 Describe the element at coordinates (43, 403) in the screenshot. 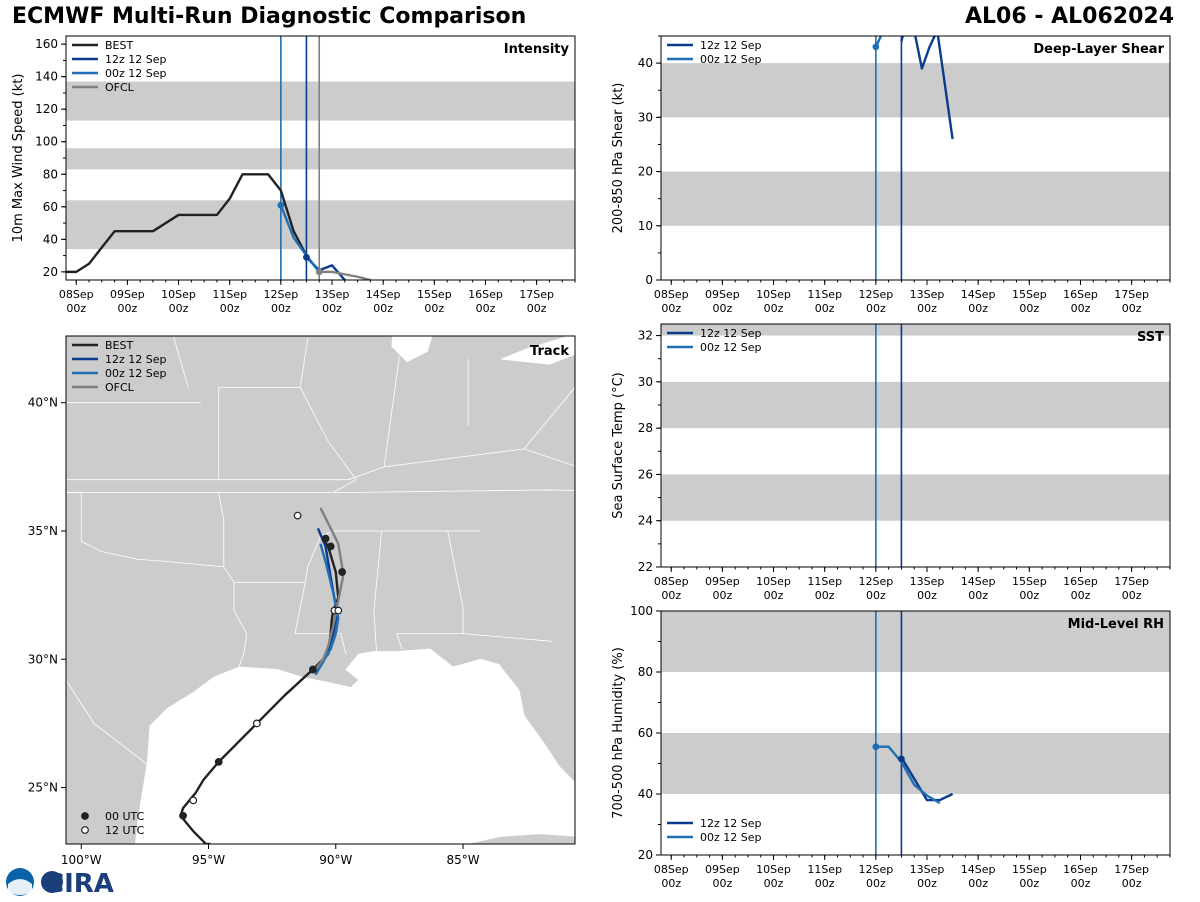

I see `lat-label: 40°N` at that location.